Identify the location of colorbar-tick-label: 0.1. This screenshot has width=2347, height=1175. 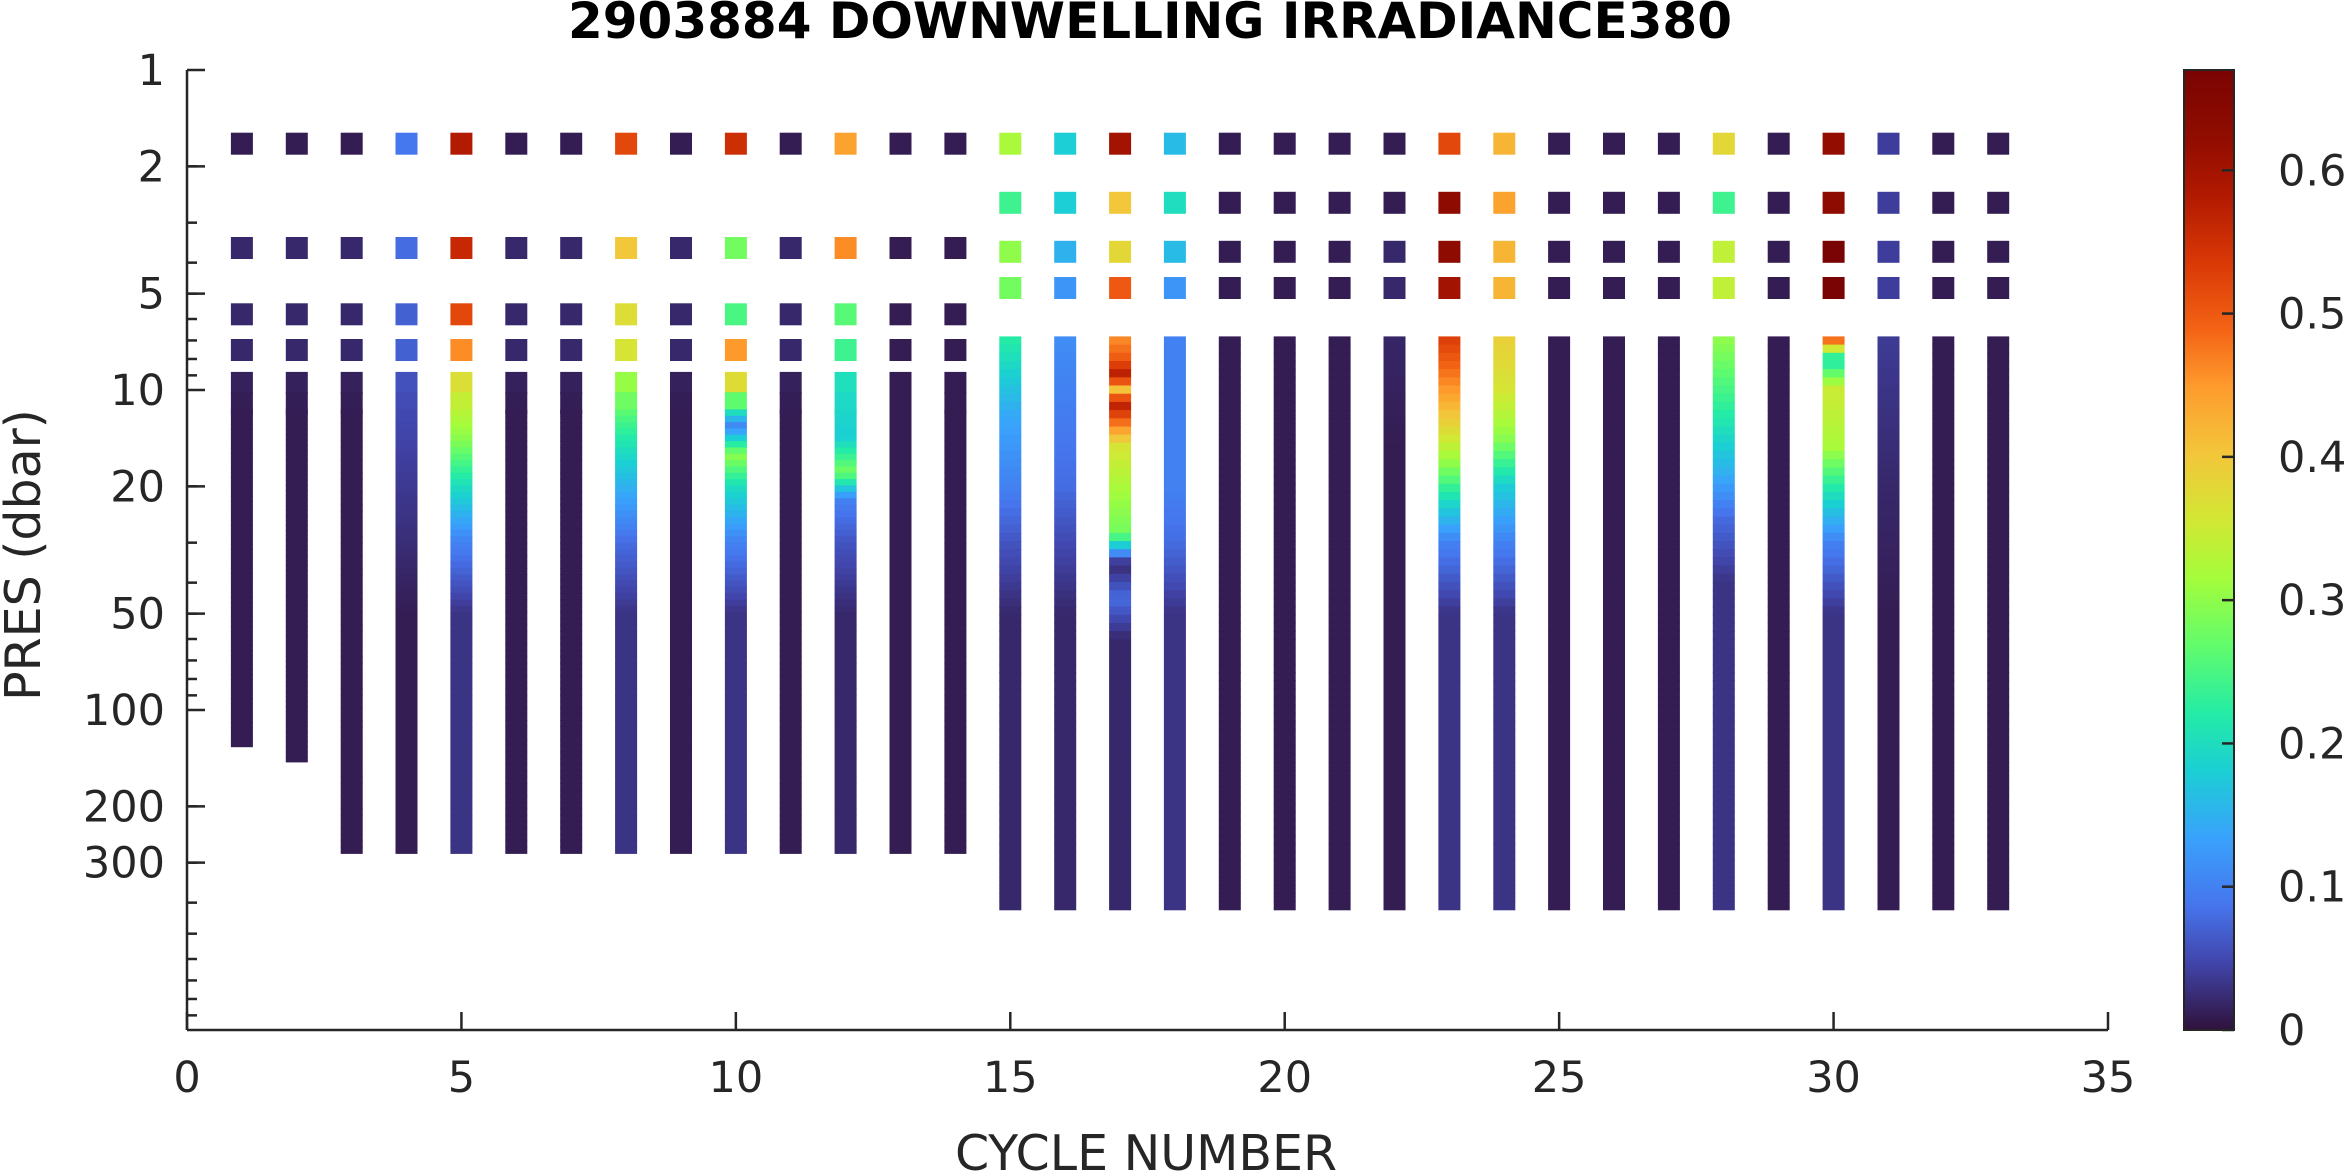
(2312, 888).